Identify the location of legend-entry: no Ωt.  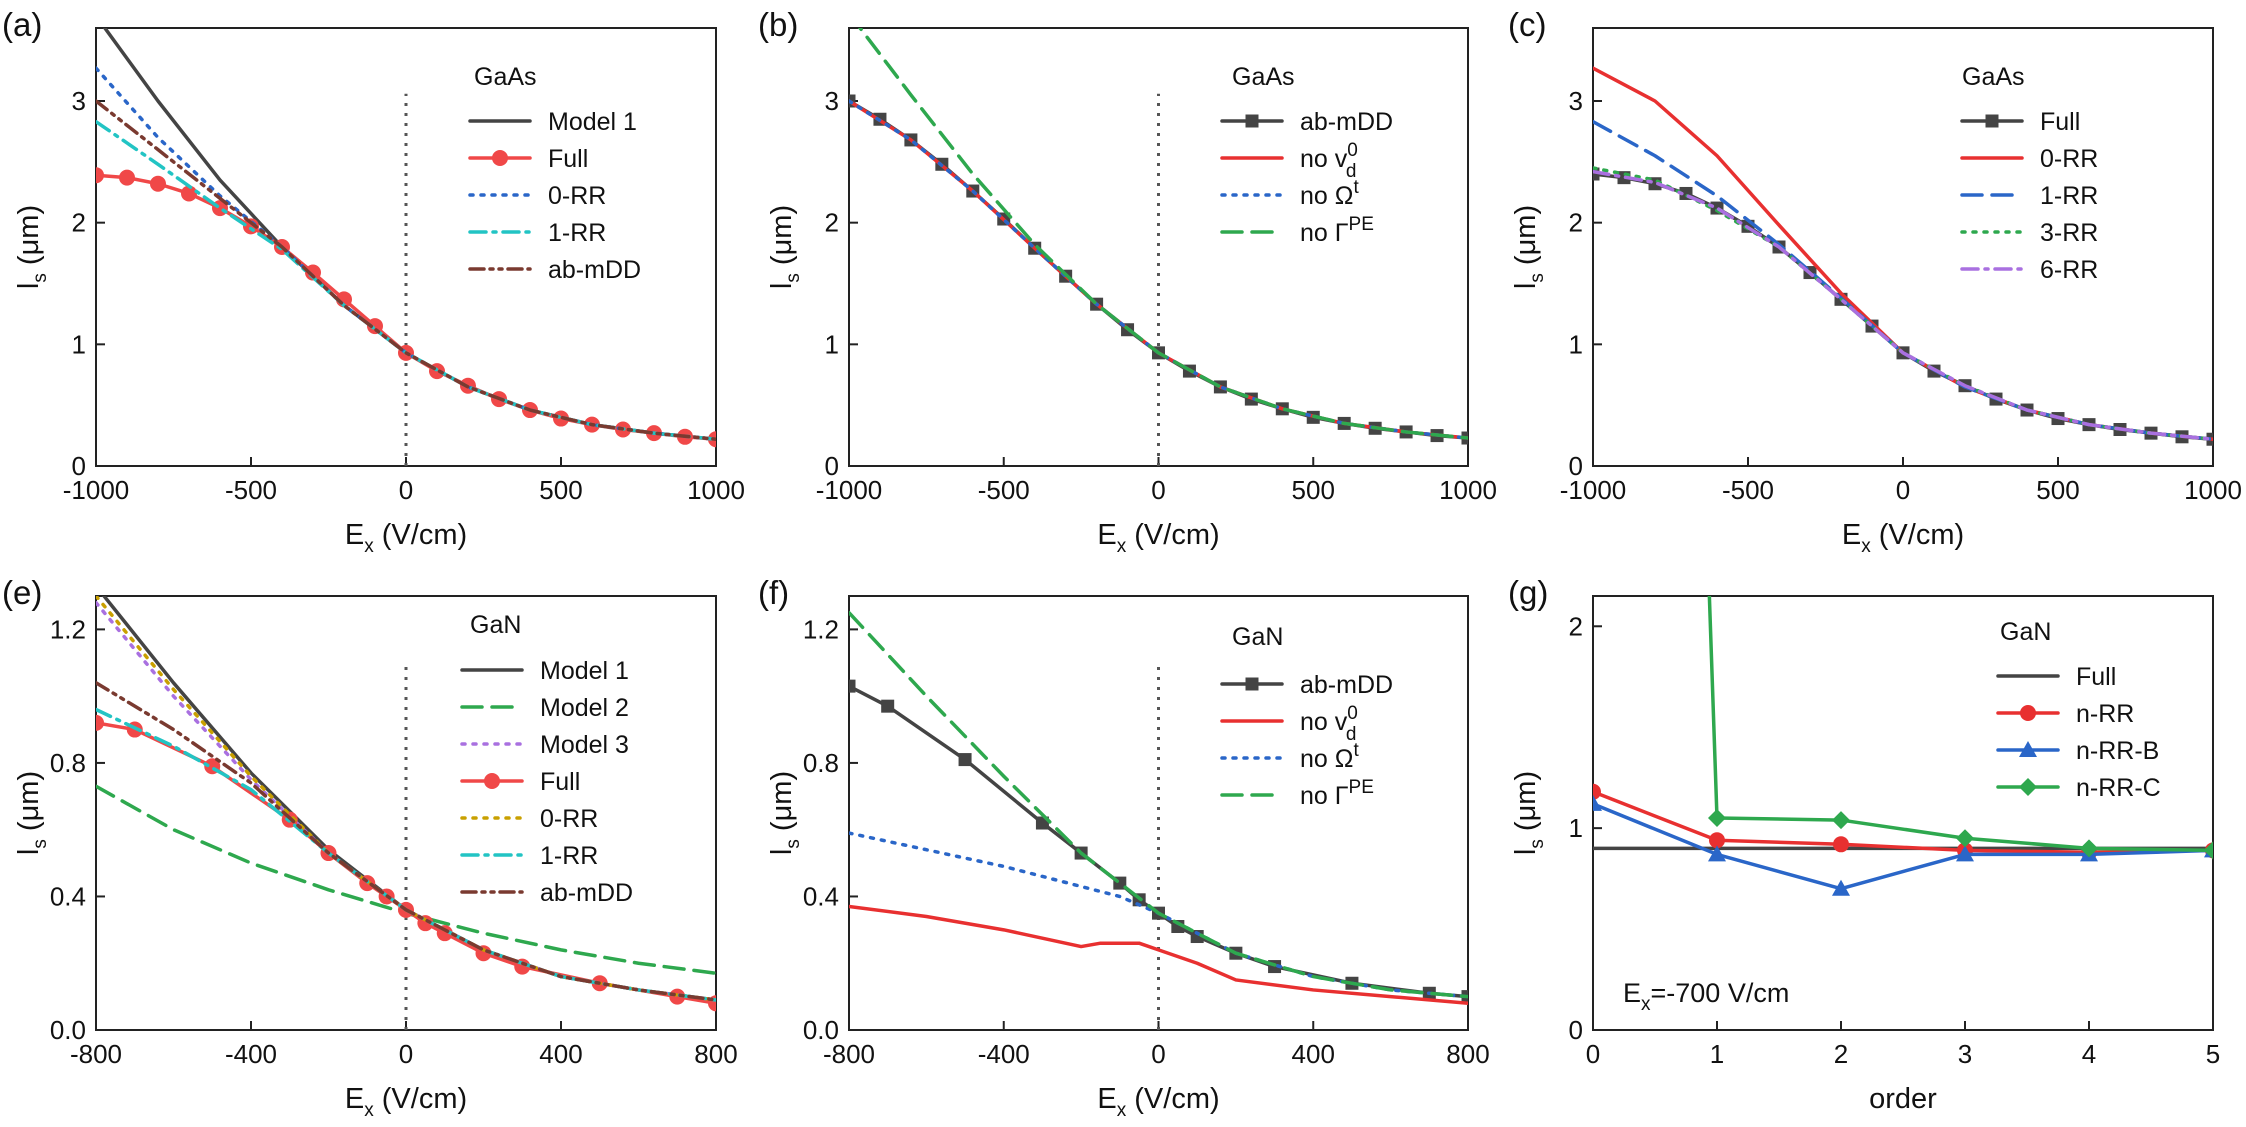
(1329, 756).